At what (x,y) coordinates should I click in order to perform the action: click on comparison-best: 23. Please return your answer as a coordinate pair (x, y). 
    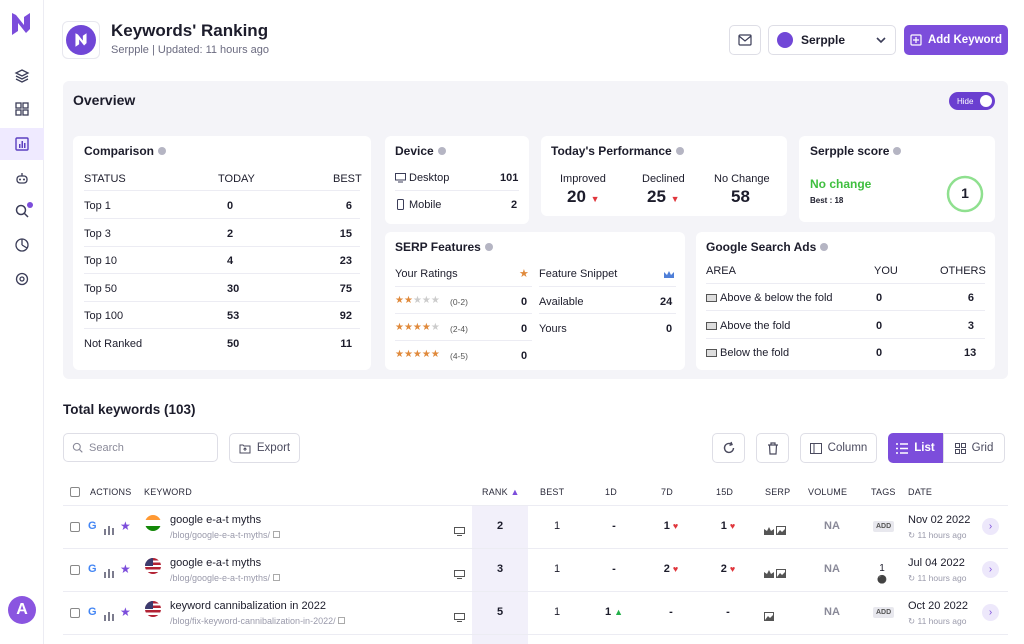
    Looking at the image, I should click on (345, 261).